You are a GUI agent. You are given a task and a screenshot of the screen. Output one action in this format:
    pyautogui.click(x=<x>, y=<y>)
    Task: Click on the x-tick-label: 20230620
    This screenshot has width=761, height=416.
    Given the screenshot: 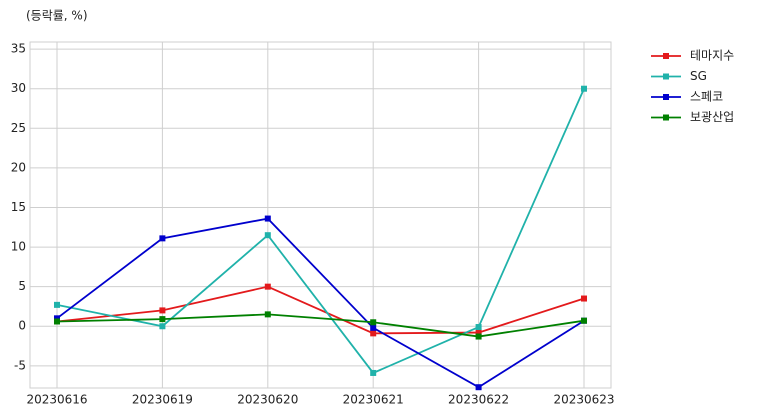 What is the action you would take?
    pyautogui.click(x=267, y=400)
    